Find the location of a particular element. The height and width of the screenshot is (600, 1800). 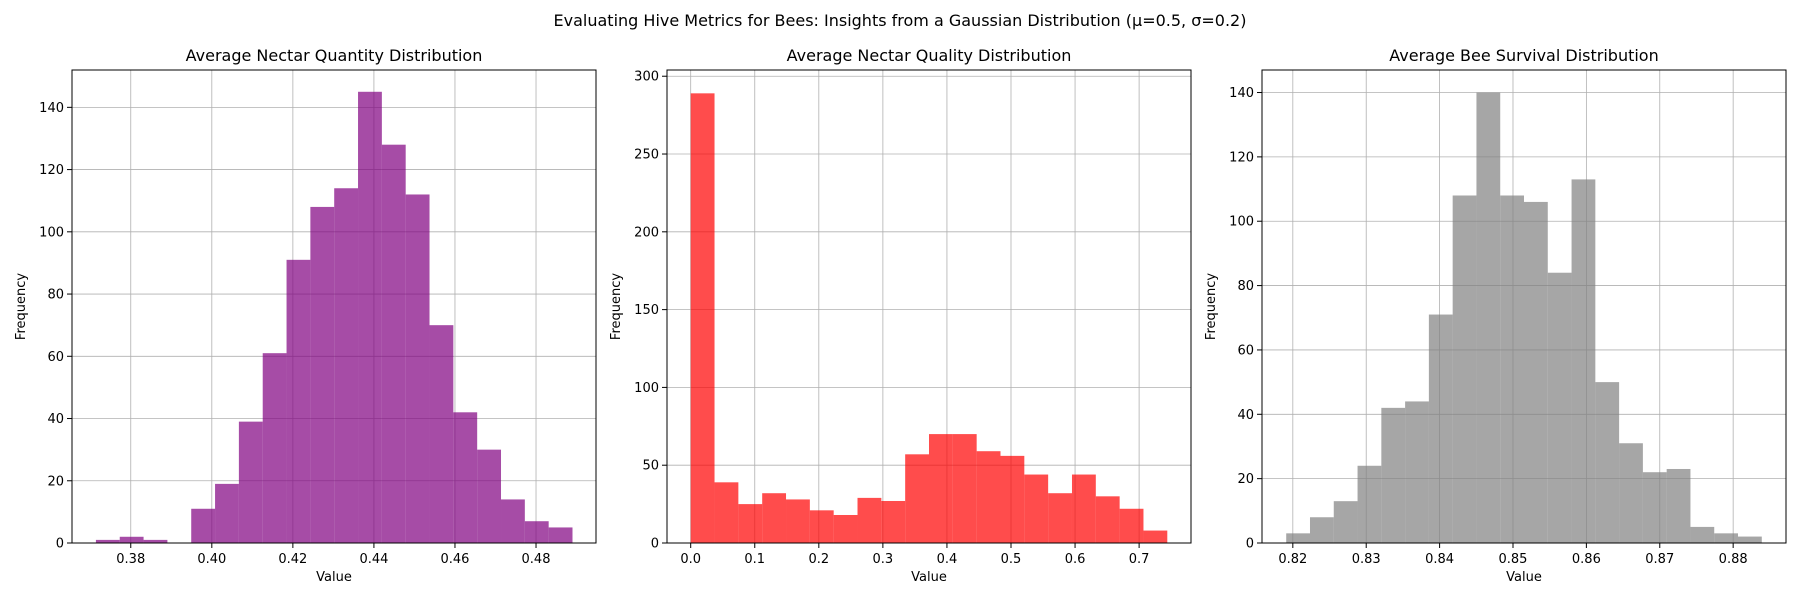

x-tick-label: 0.7 is located at coordinates (1139, 559).